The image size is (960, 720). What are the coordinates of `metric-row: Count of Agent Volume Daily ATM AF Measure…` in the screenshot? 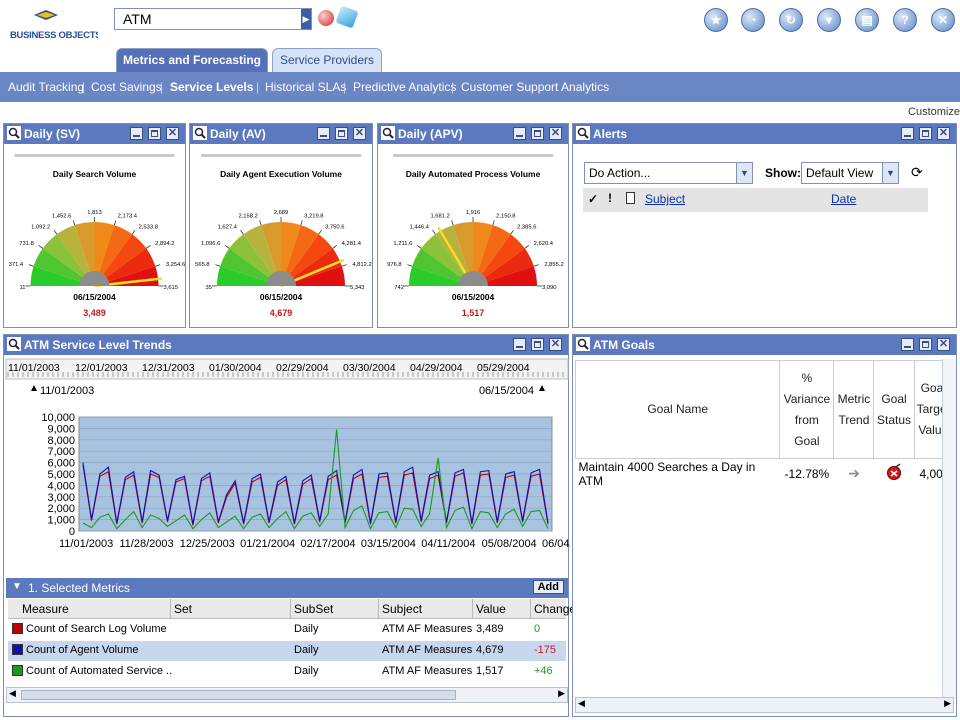 It's located at (287, 651).